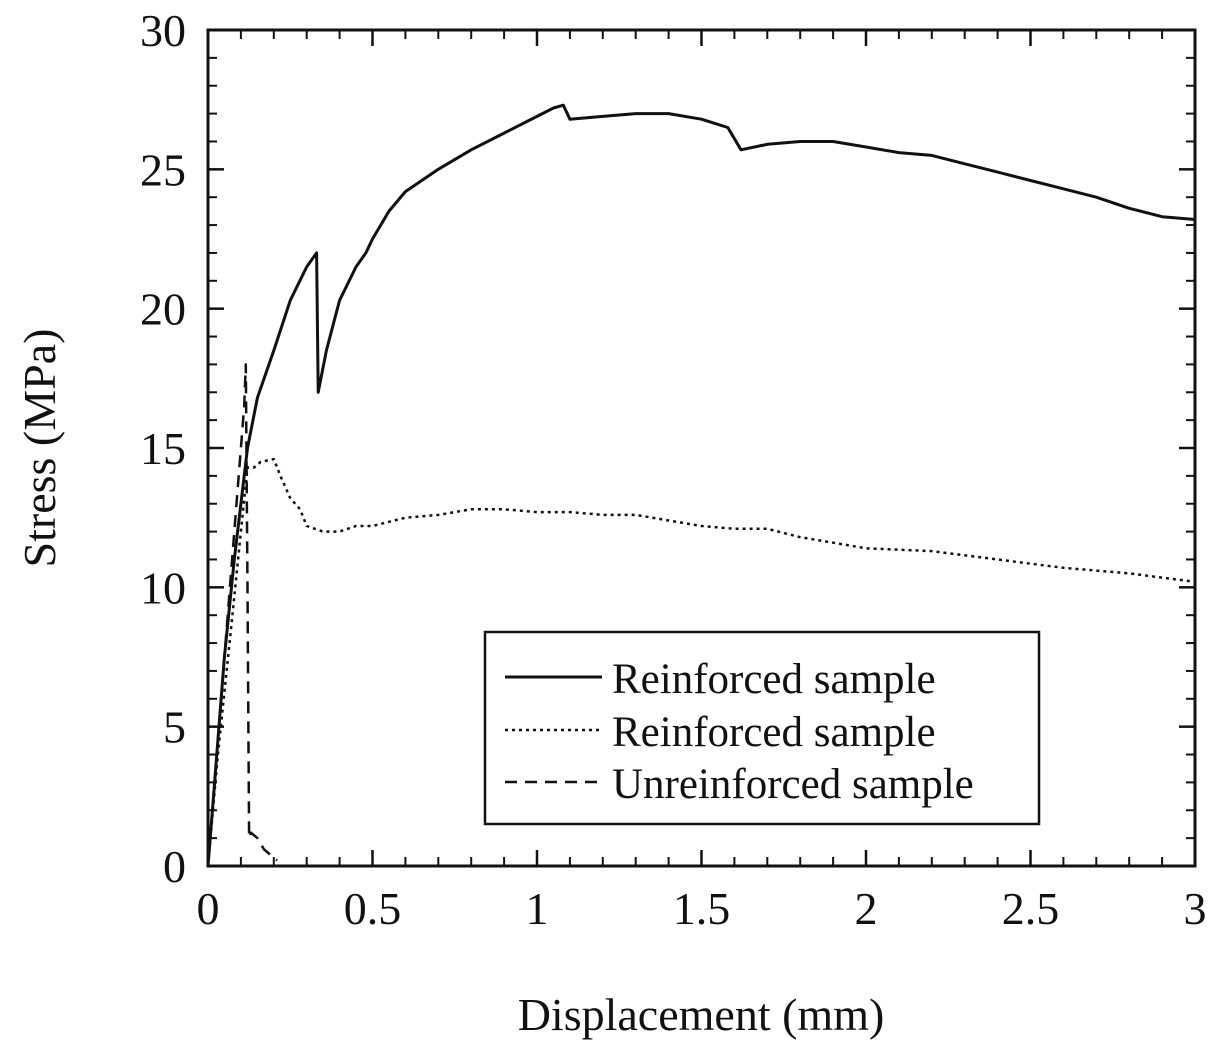 This screenshot has height=1045, width=1216. Describe the element at coordinates (866, 908) in the screenshot. I see `x-tick-label: 2` at that location.